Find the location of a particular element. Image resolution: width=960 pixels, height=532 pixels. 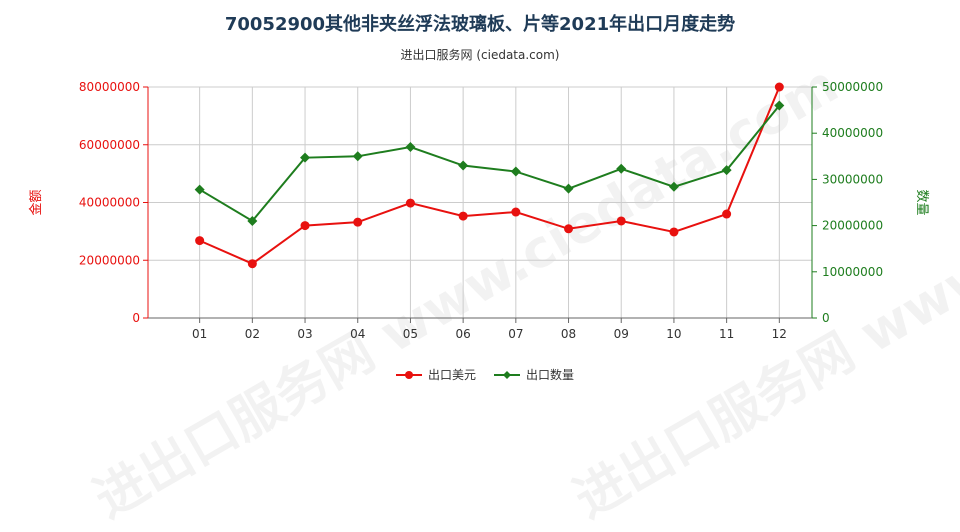

left-tick-label: 0 is located at coordinates (136, 318).